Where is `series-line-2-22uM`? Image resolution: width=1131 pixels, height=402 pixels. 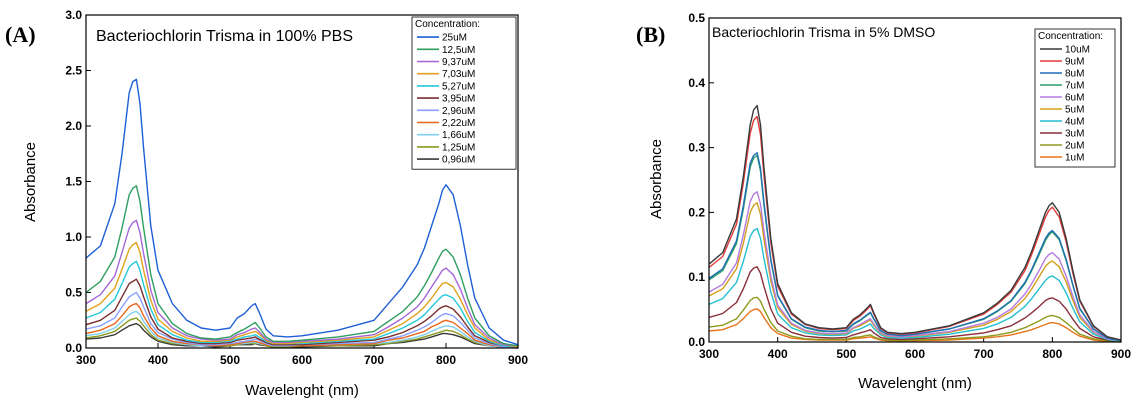 series-line-2-22uM is located at coordinates (301, 325).